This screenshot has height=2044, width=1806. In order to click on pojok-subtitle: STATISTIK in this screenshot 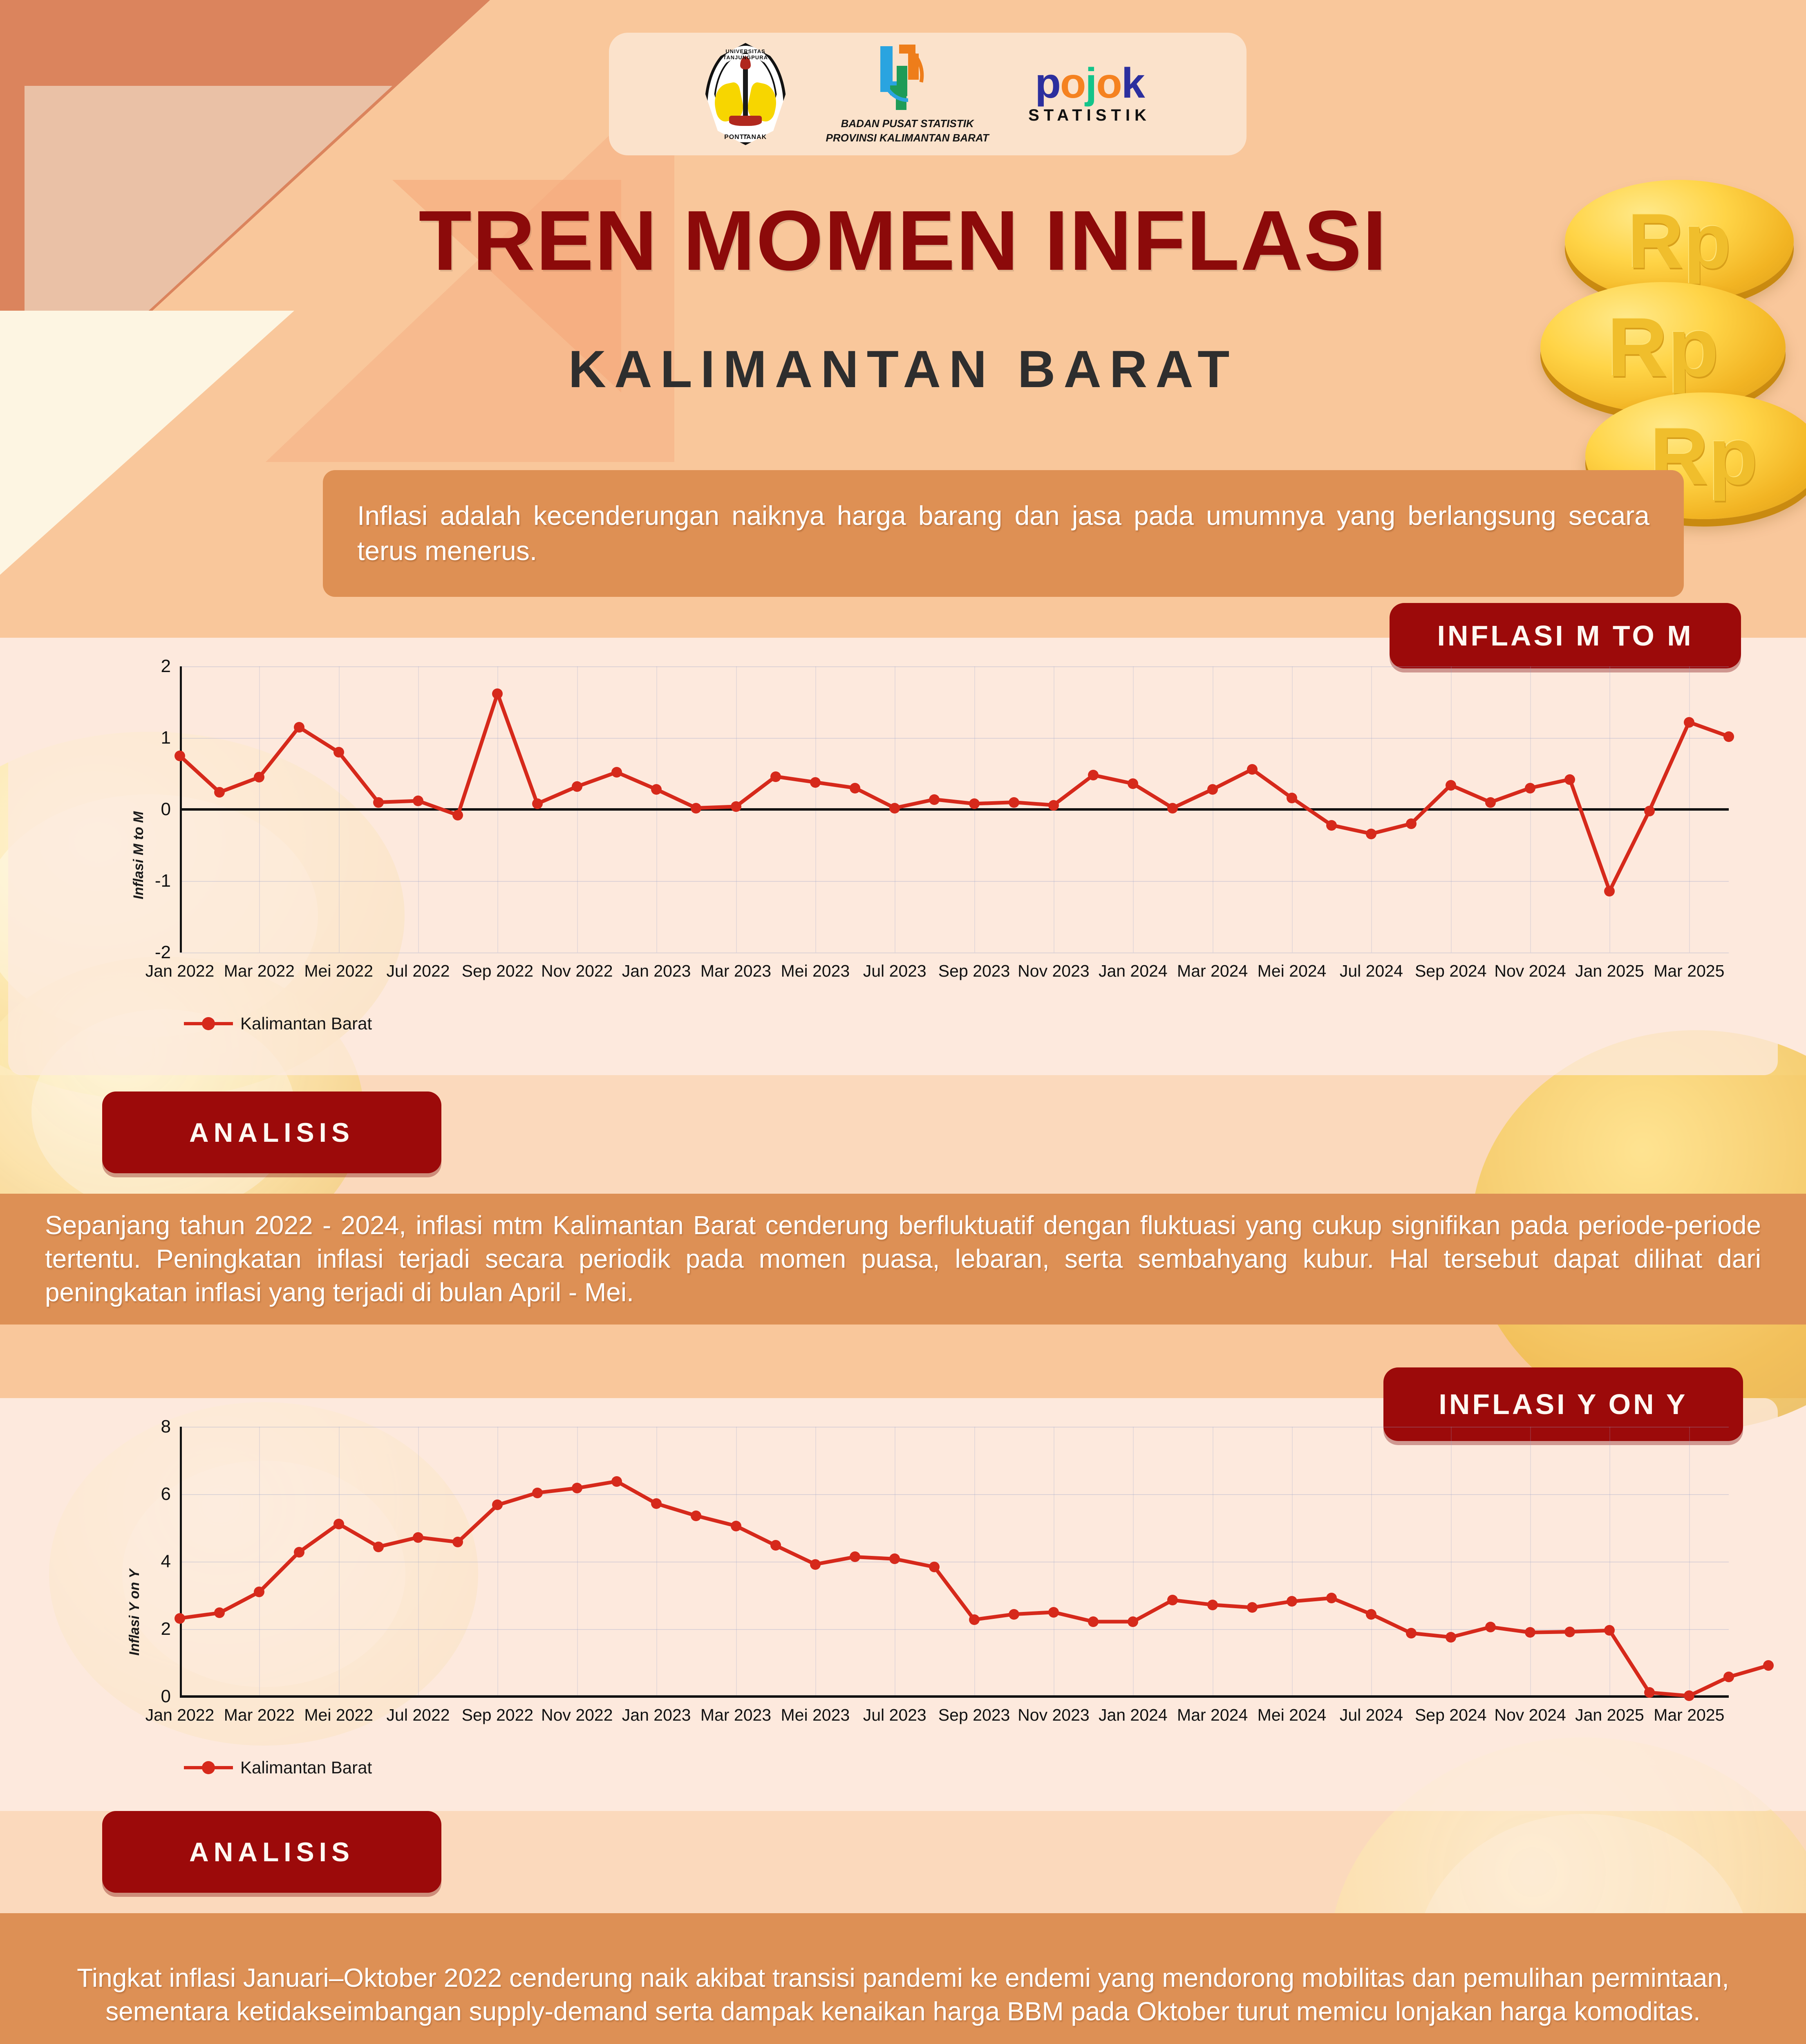, I will do `click(1089, 115)`.